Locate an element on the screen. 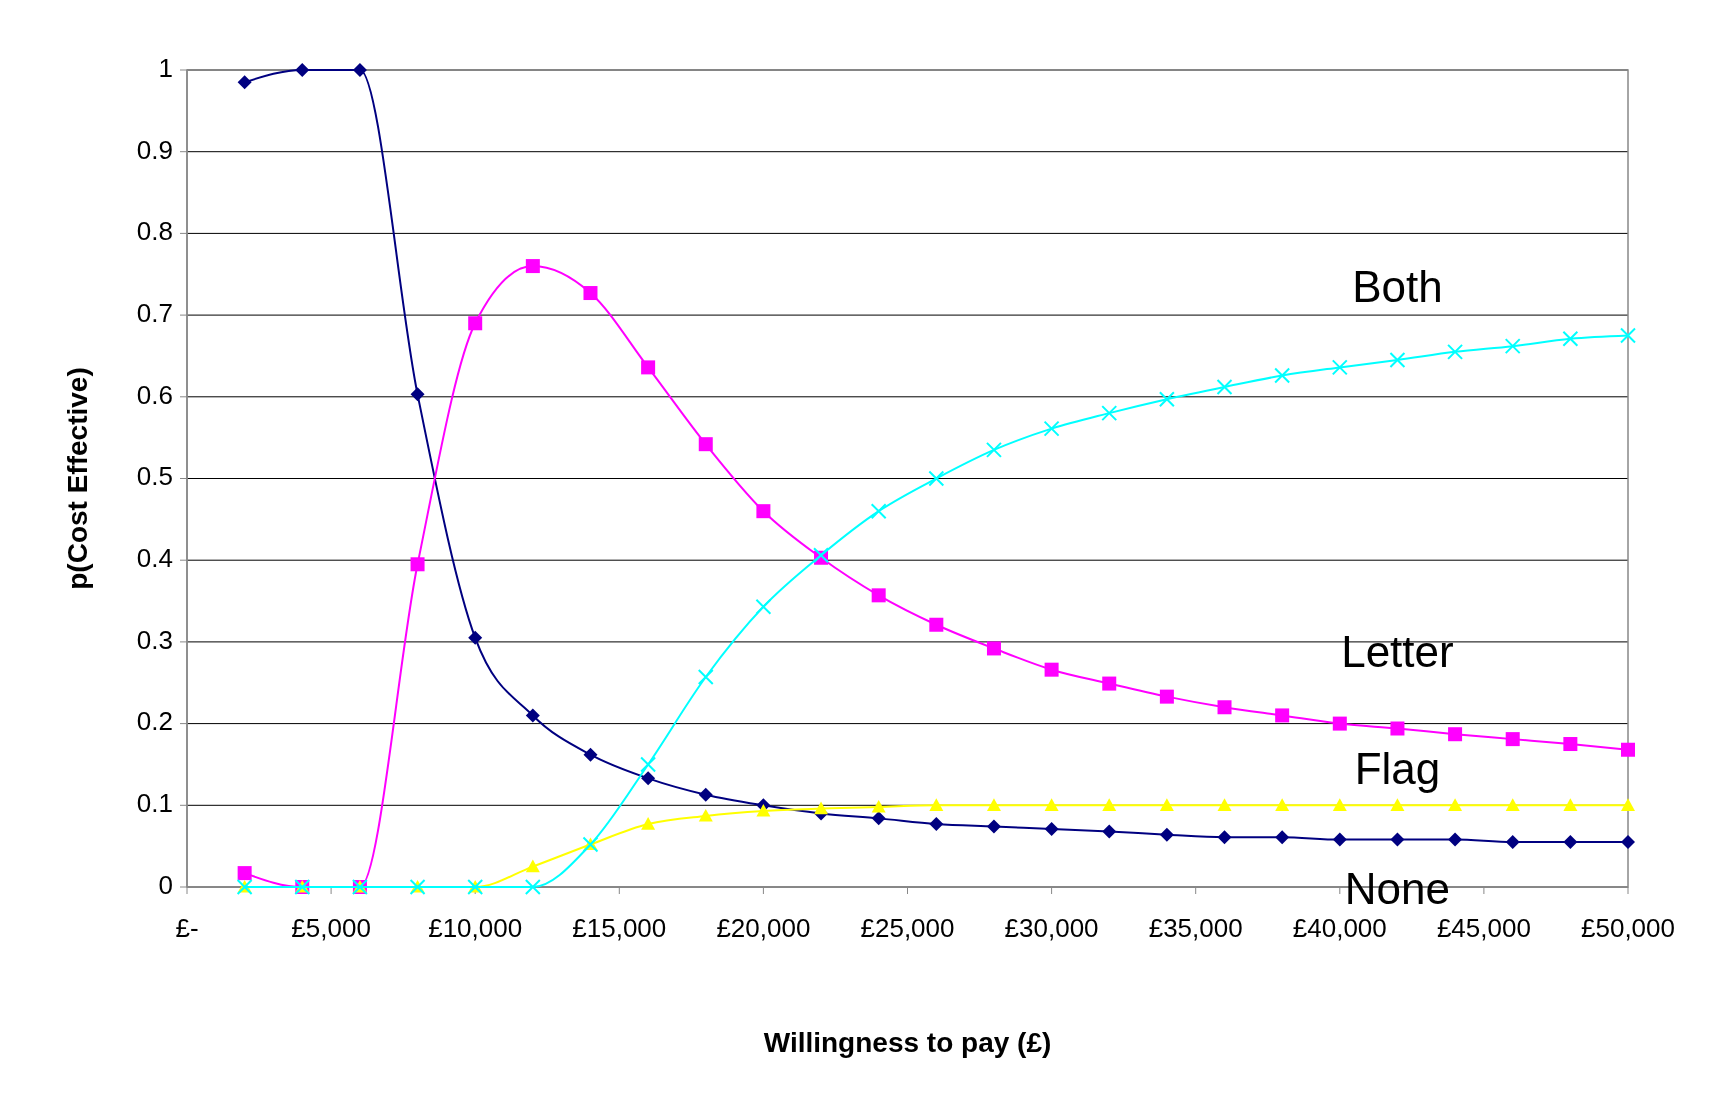  y-tick-label: 0.4 is located at coordinates (154, 558).